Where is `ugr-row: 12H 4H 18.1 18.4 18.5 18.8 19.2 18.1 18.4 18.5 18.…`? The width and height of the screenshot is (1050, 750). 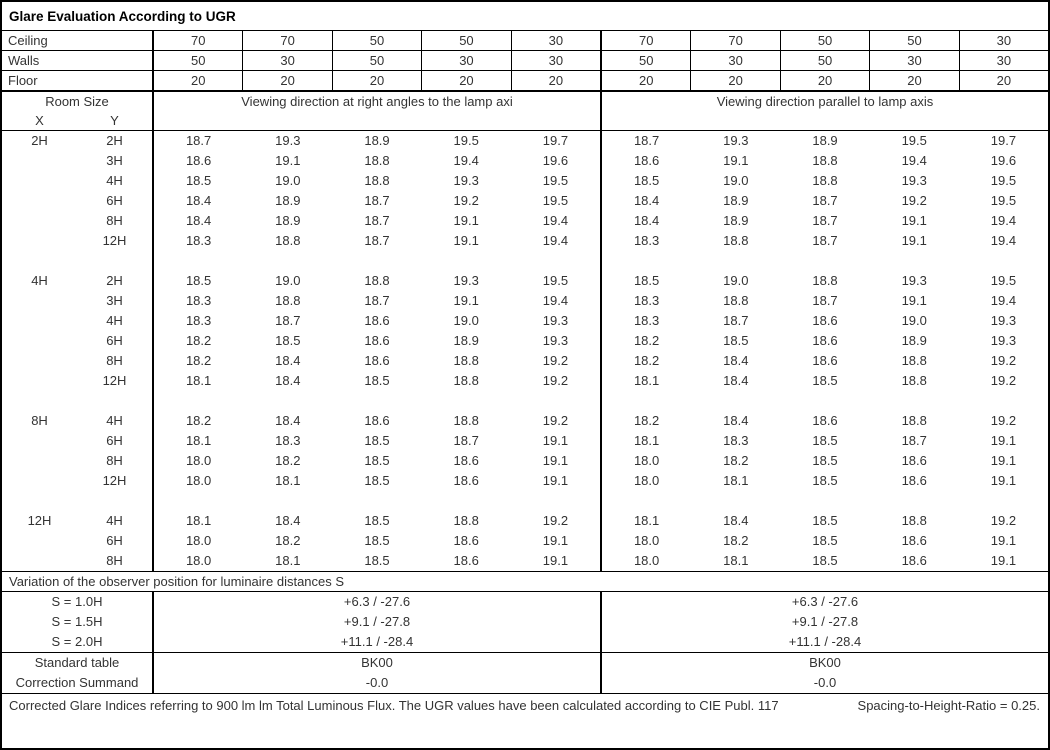 ugr-row: 12H 4H 18.1 18.4 18.5 18.8 19.2 18.1 18.4 18.5 18.… is located at coordinates (525, 521).